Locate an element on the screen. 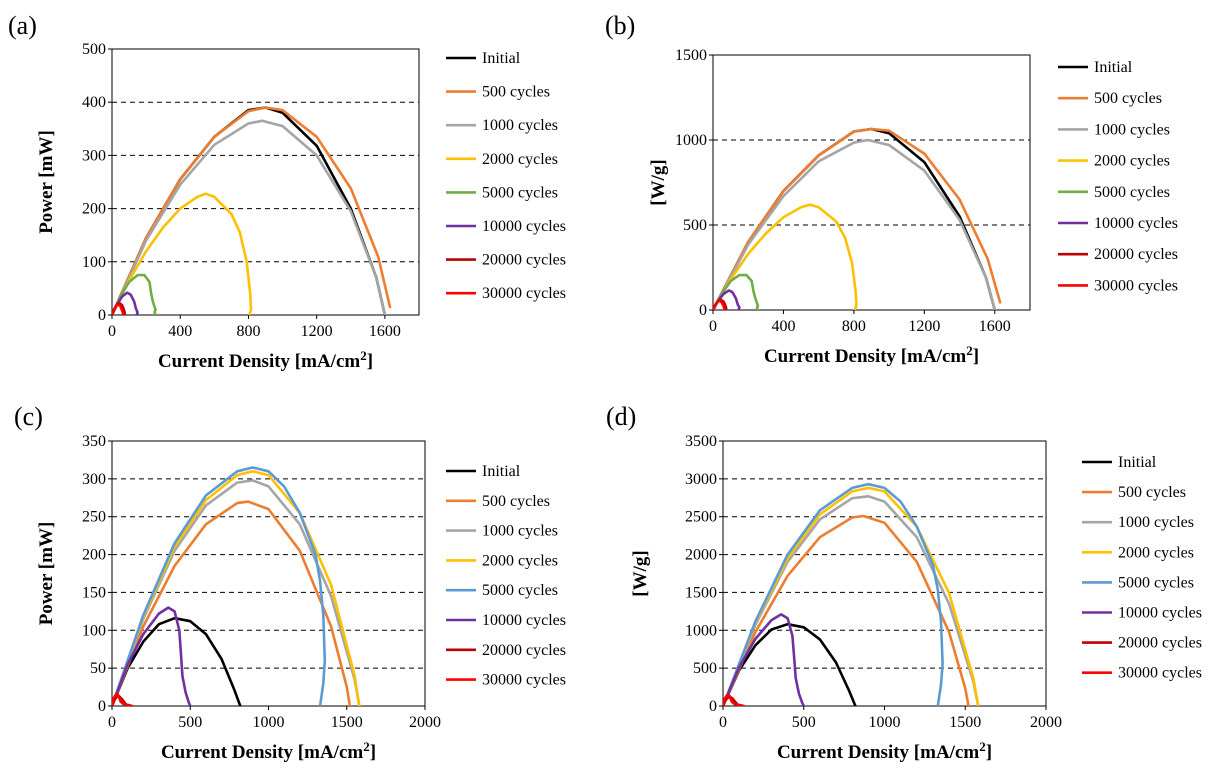  y-tick-label: 350 is located at coordinates (94, 441).